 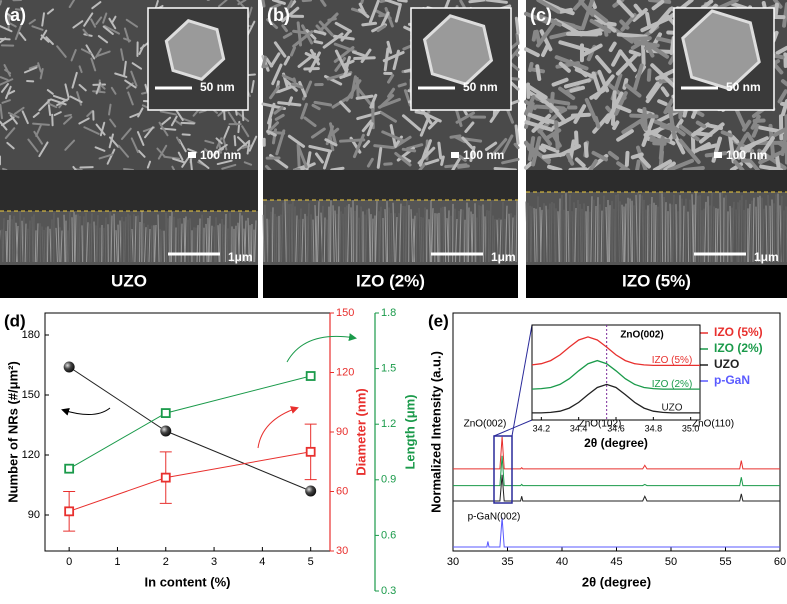 What do you see at coordinates (388, 480) in the screenshot?
I see `y3-tick-label: 0.9` at bounding box center [388, 480].